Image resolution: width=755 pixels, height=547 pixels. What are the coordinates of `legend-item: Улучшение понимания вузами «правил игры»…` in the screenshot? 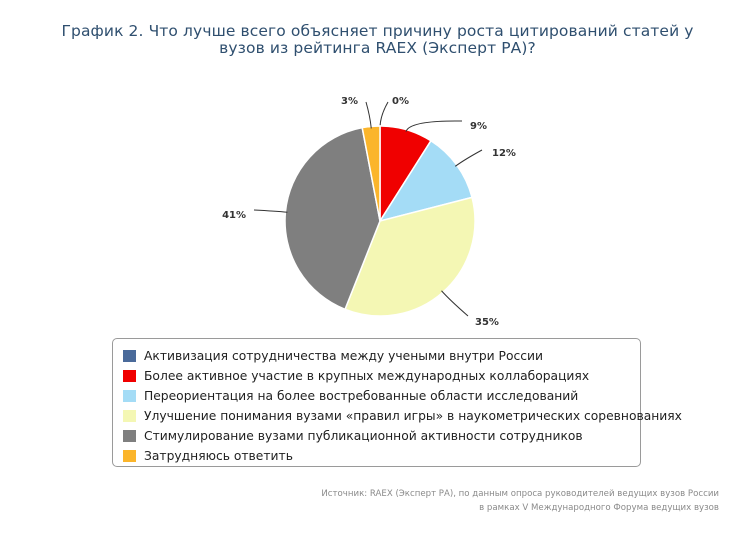 It's located at (402, 416).